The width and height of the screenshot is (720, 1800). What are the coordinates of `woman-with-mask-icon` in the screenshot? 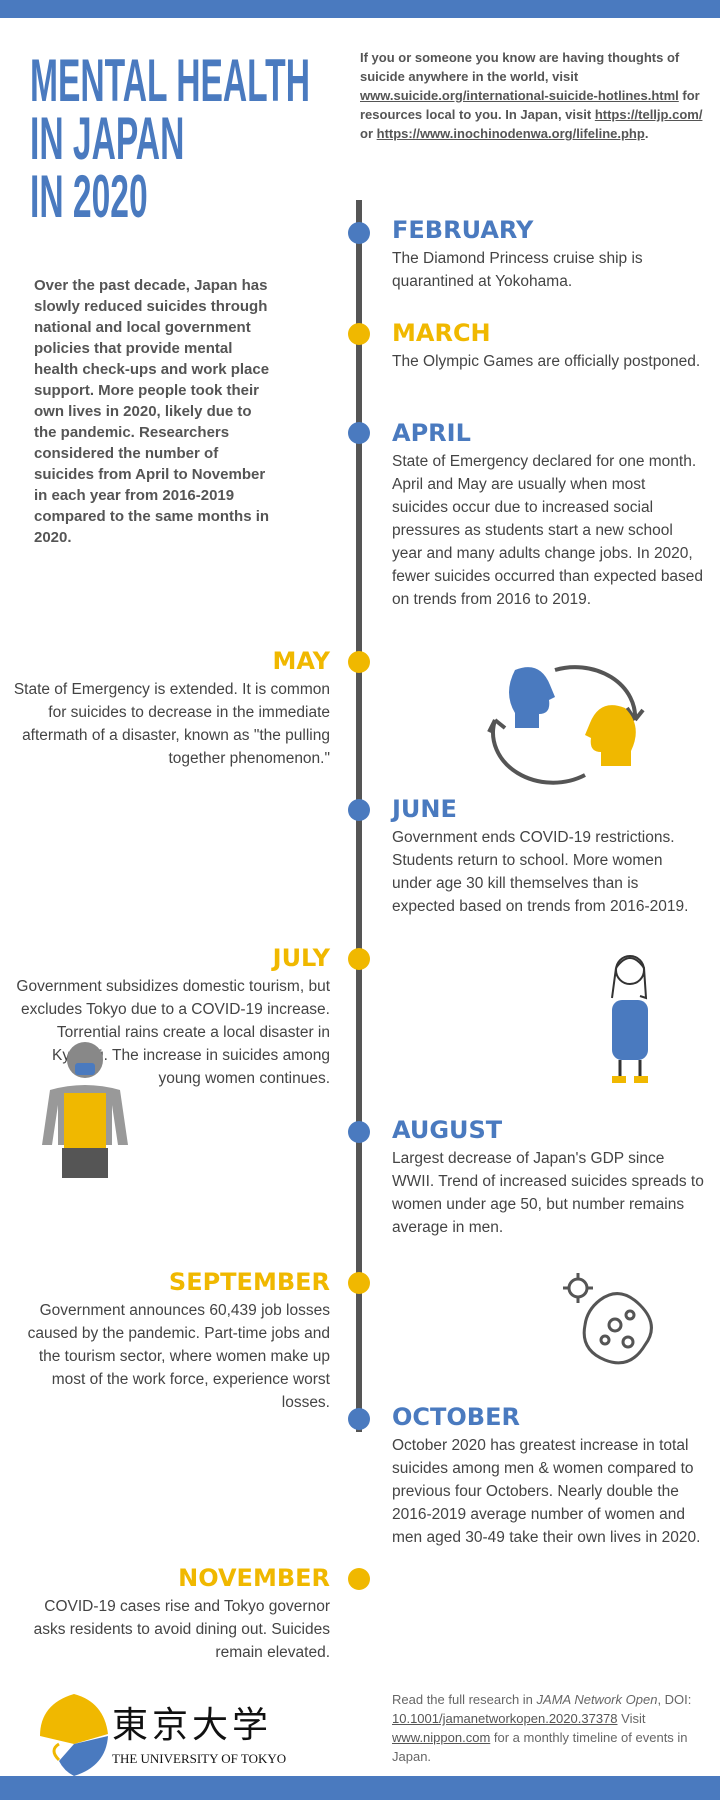 It's located at (85, 1110).